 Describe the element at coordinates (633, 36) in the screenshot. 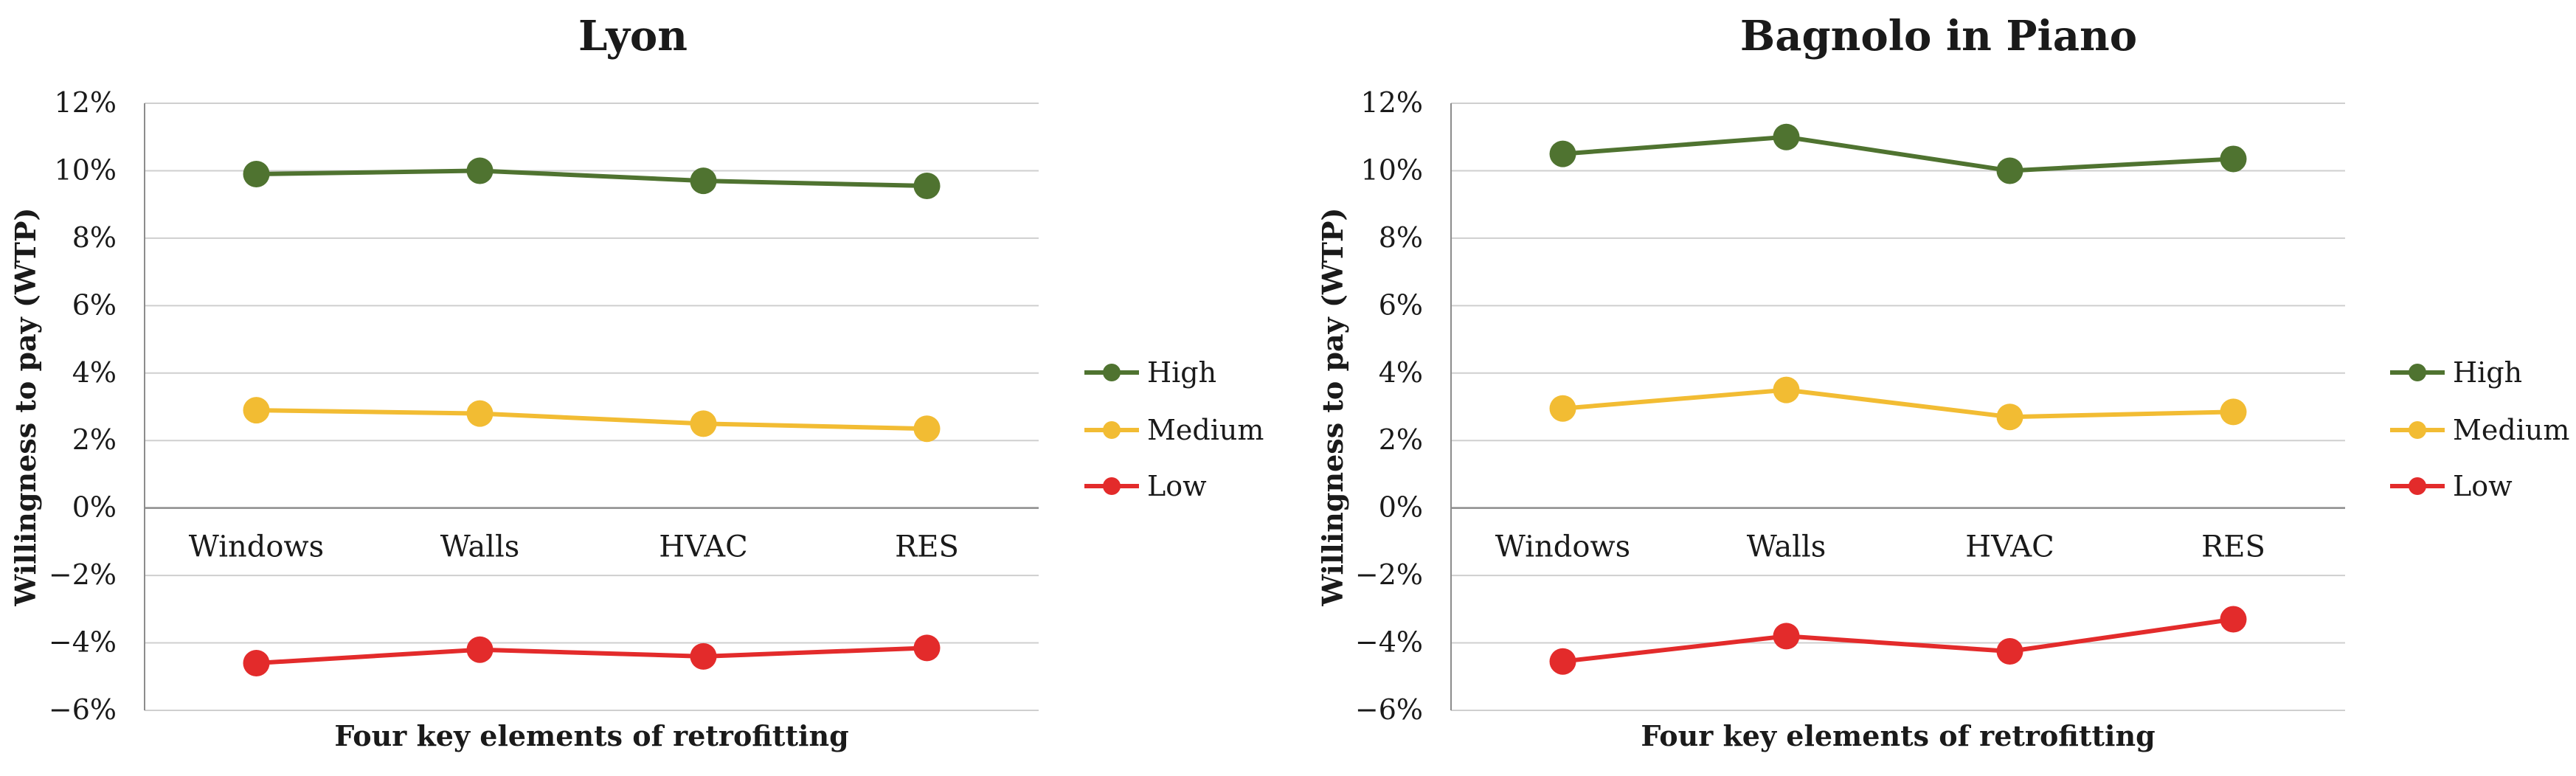

I see `chart-title: Lyon` at that location.